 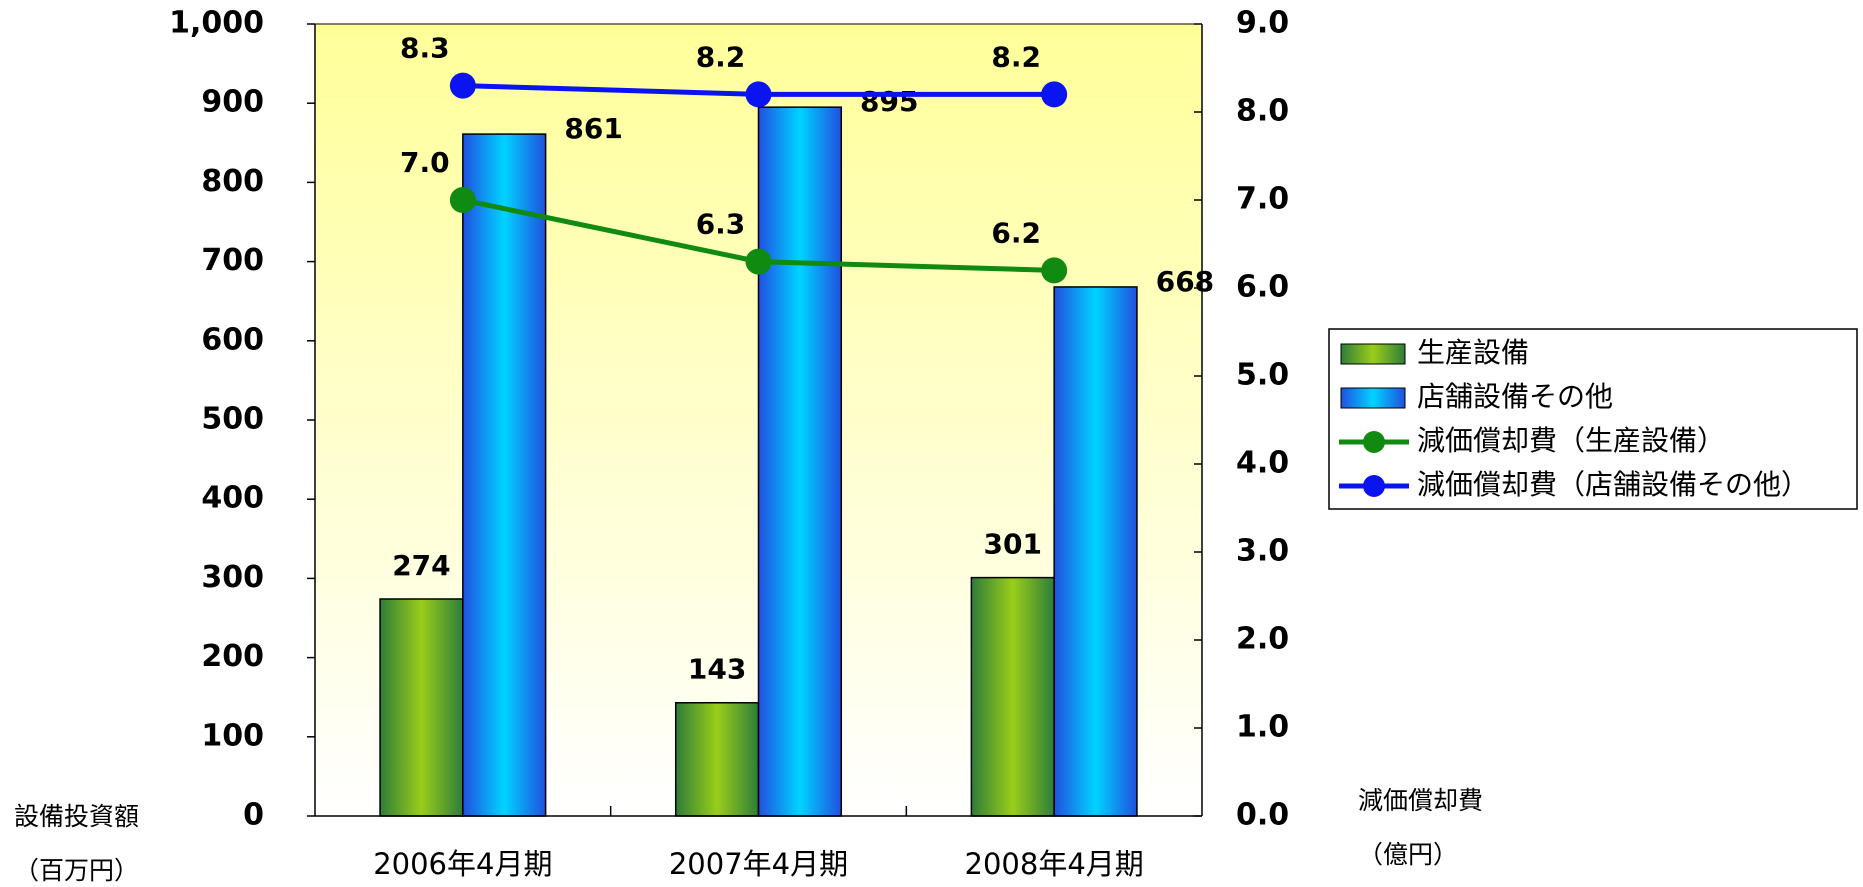 What do you see at coordinates (232, 181) in the screenshot?
I see `y-tick-label: 800` at bounding box center [232, 181].